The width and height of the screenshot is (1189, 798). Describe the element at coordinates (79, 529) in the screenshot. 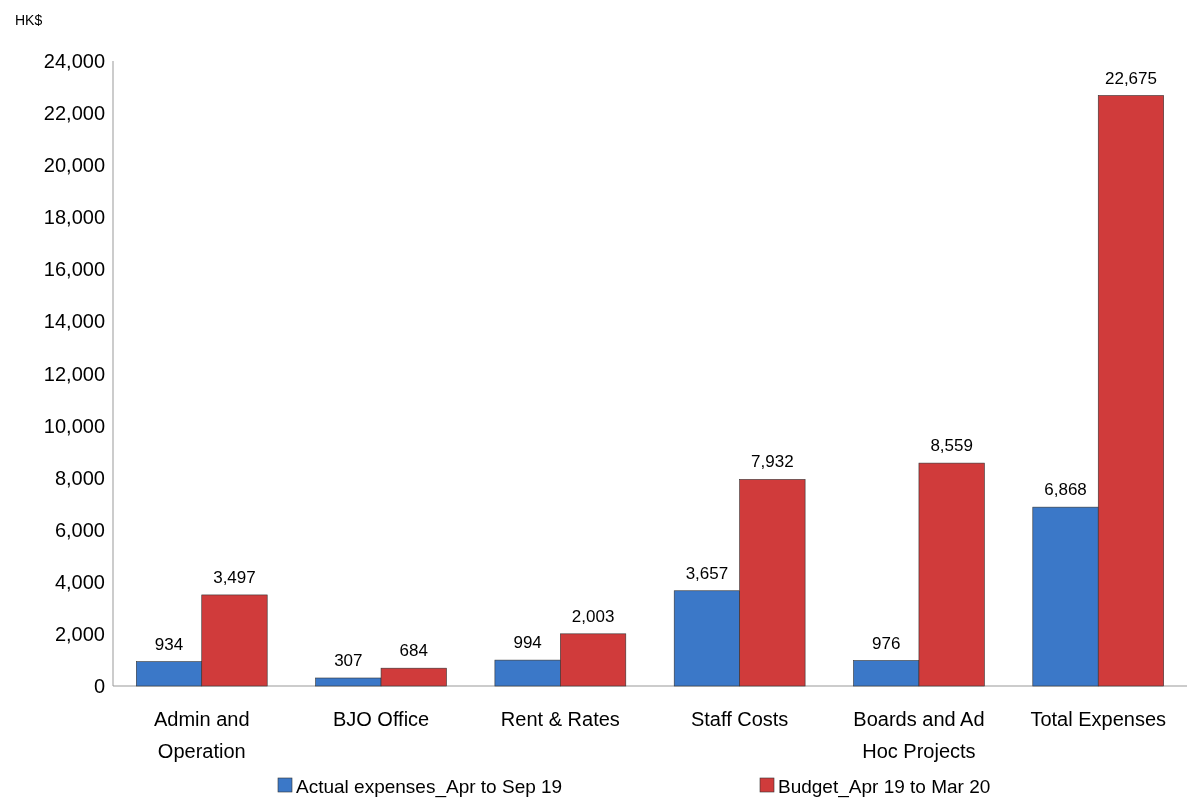

I see `y-tick-label: 6,000` at that location.